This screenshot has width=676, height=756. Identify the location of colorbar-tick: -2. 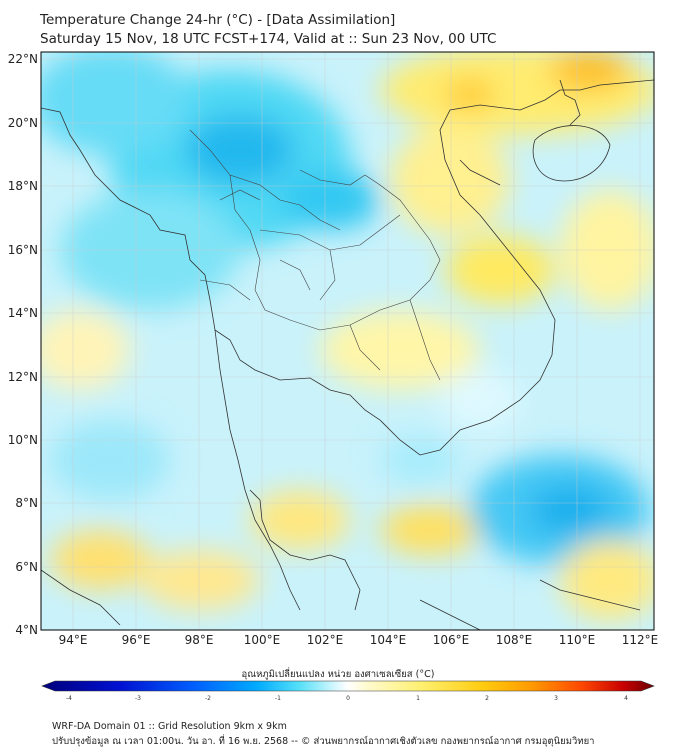
(208, 698).